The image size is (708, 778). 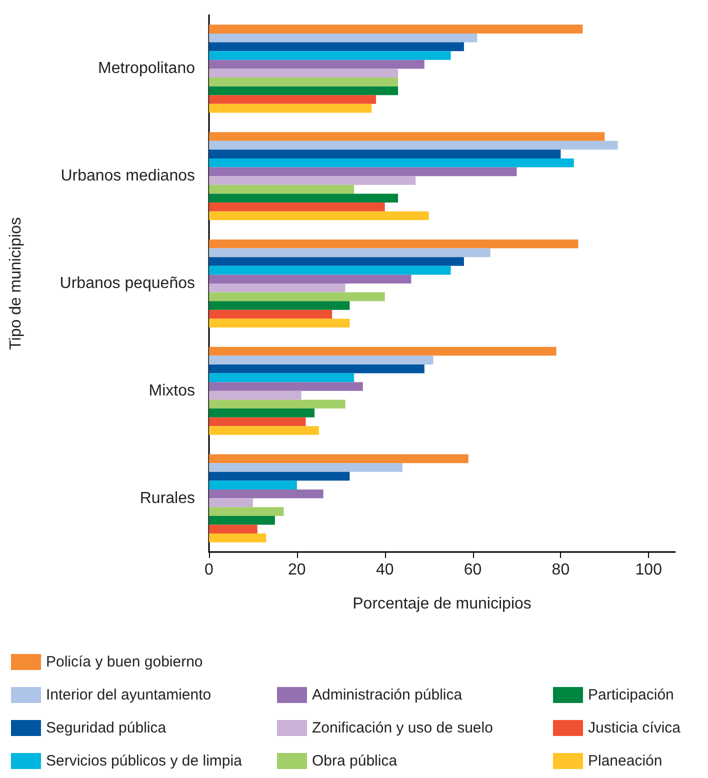 What do you see at coordinates (209, 570) in the screenshot?
I see `x-tick-label: 0` at bounding box center [209, 570].